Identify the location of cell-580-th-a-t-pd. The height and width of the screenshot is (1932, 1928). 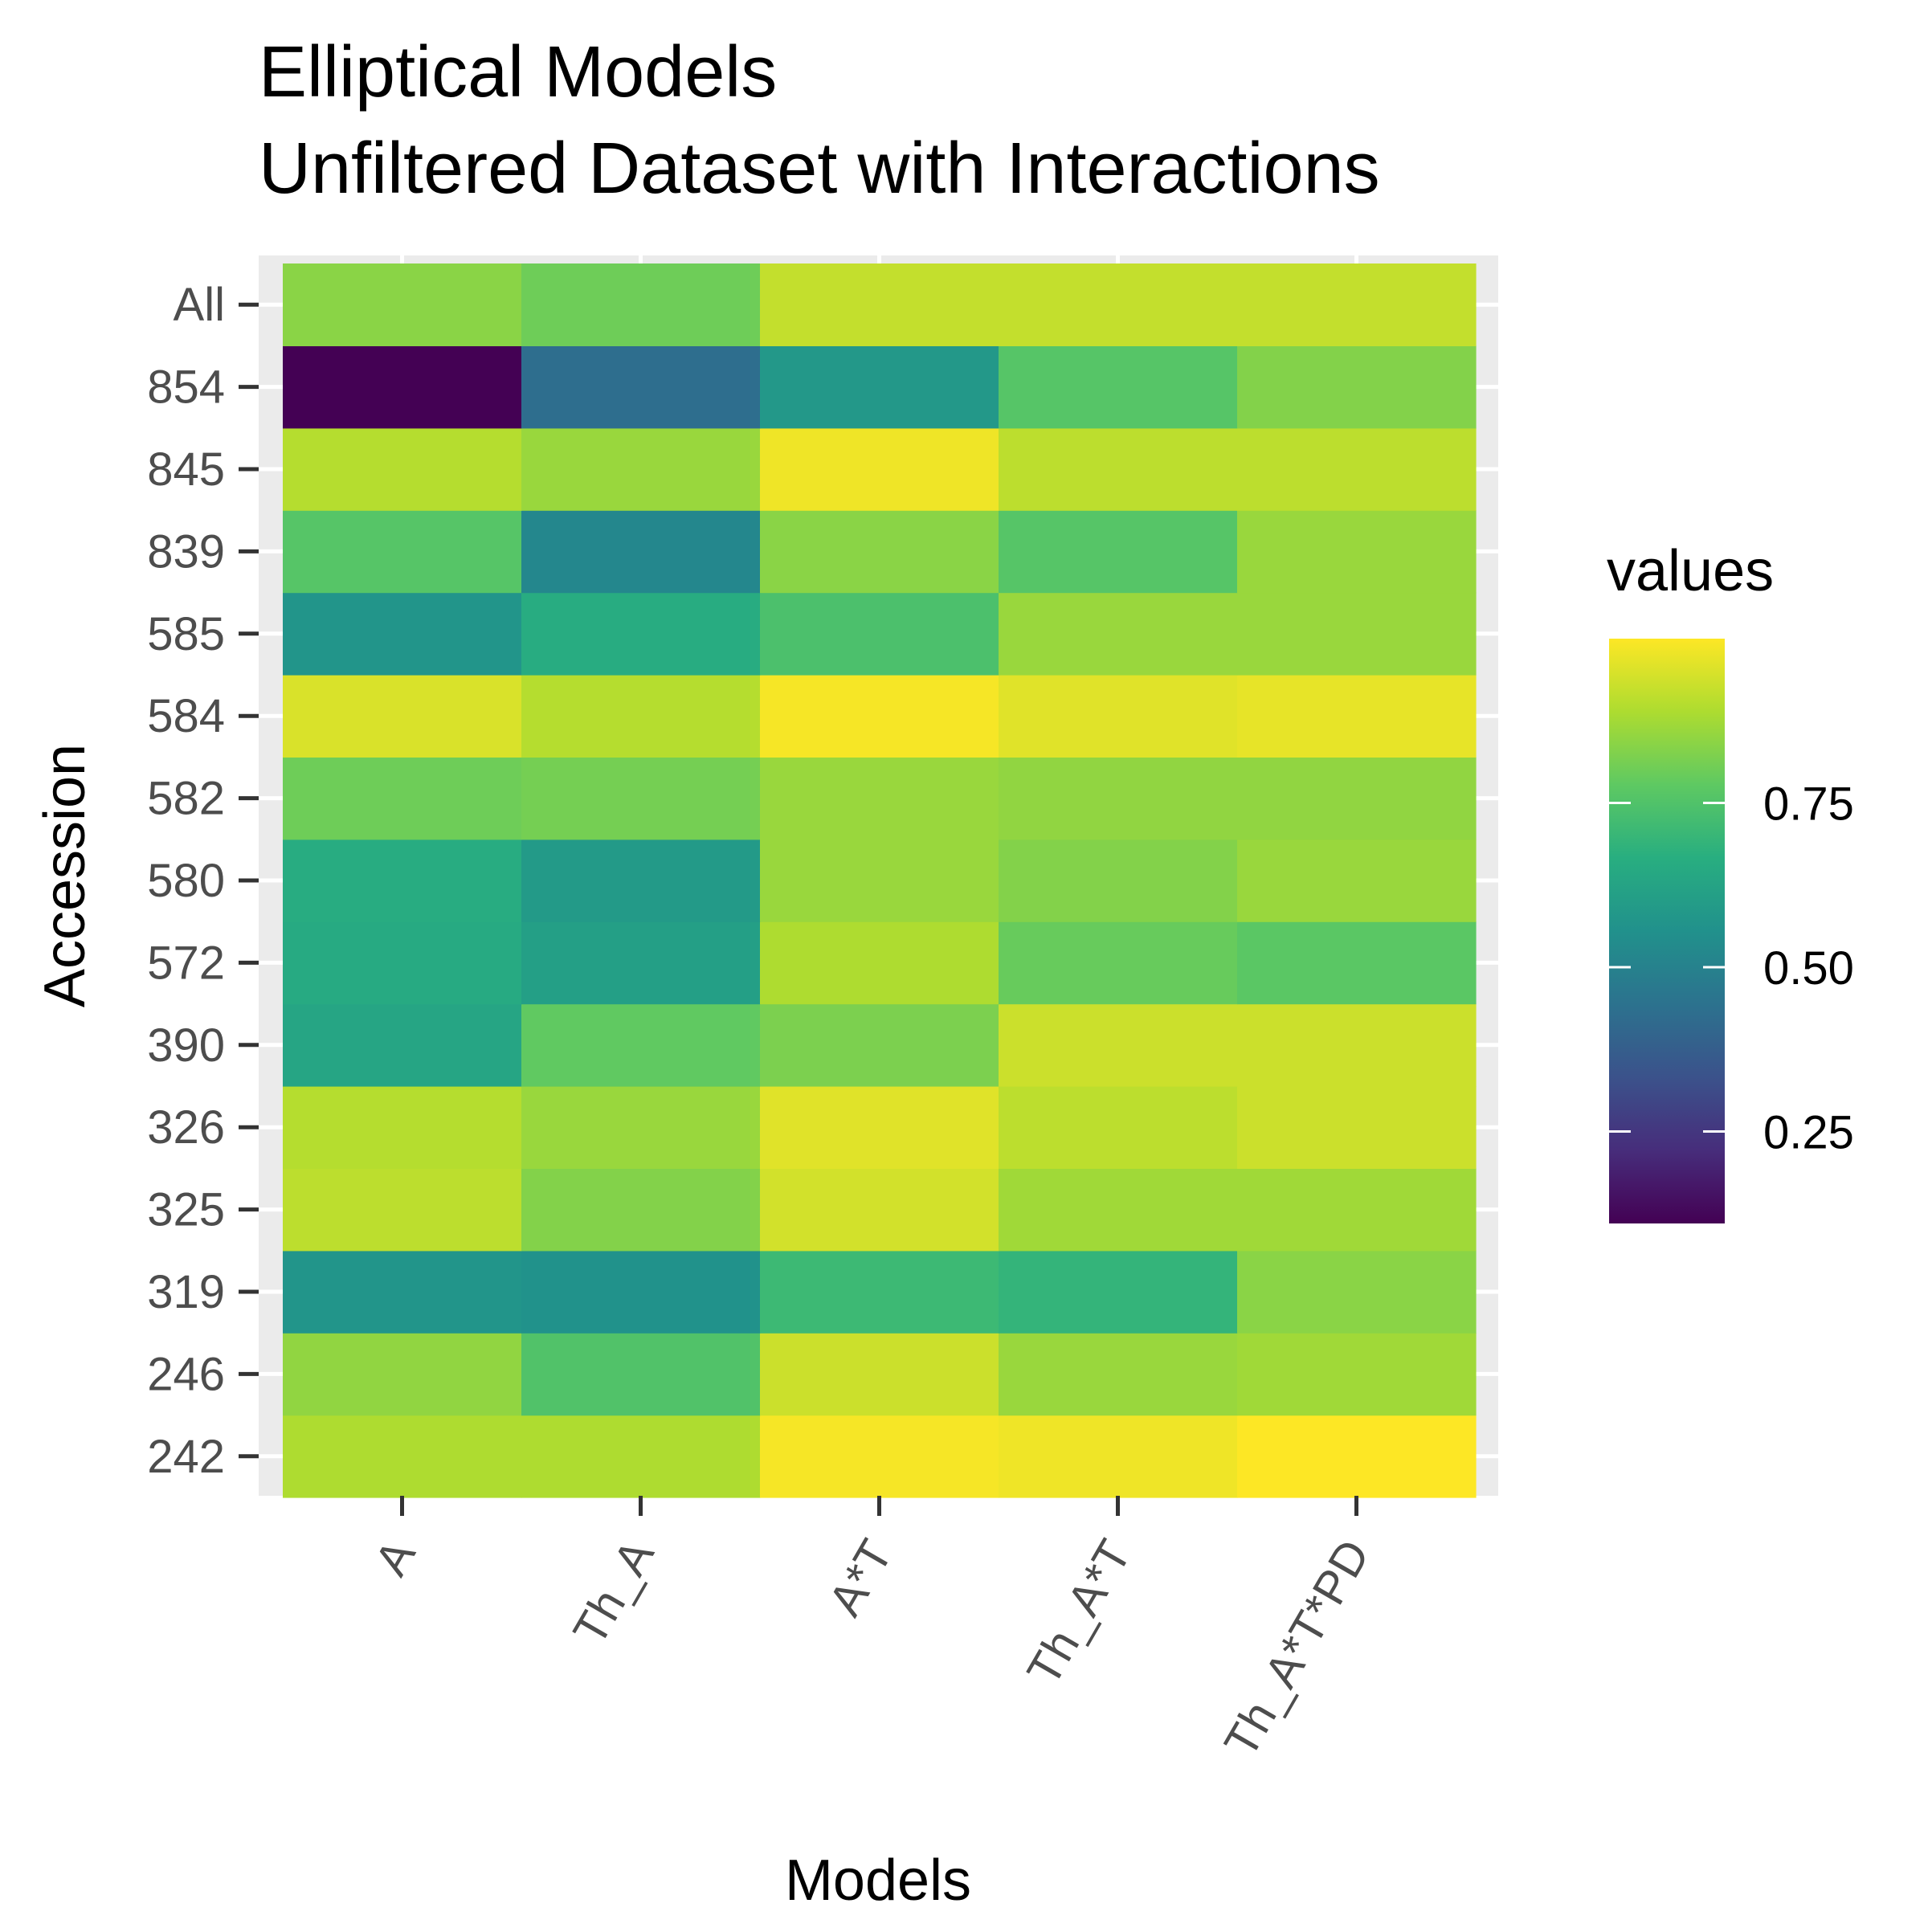
(1357, 881).